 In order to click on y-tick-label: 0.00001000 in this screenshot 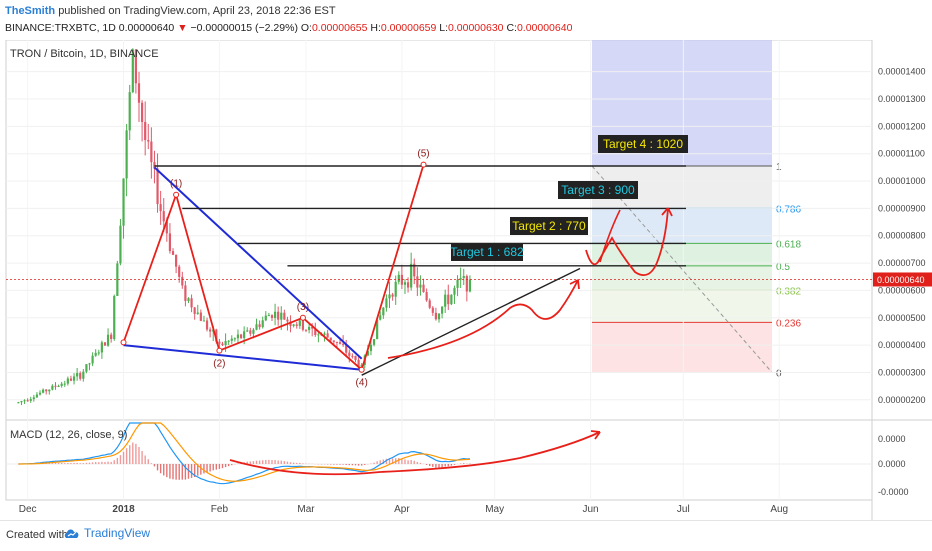, I will do `click(902, 181)`.